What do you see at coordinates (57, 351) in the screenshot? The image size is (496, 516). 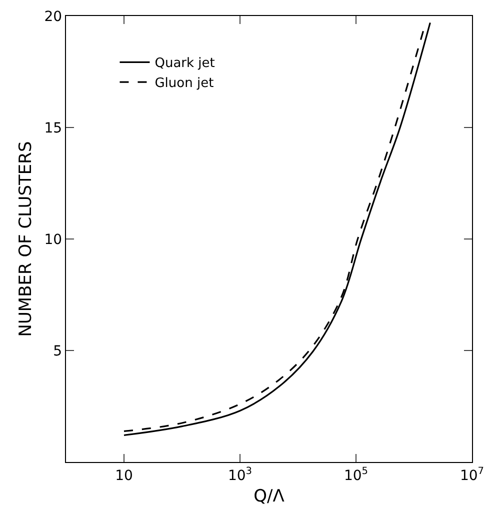 I see `y-tick-label: 5` at bounding box center [57, 351].